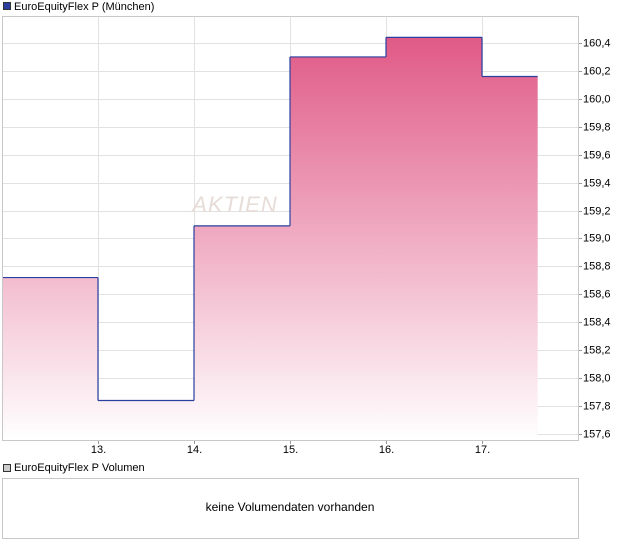 This screenshot has height=551, width=620. I want to click on volume-legend-swatch, so click(7, 468).